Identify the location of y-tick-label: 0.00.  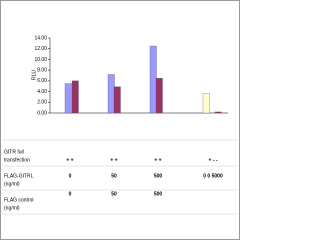
(42, 113).